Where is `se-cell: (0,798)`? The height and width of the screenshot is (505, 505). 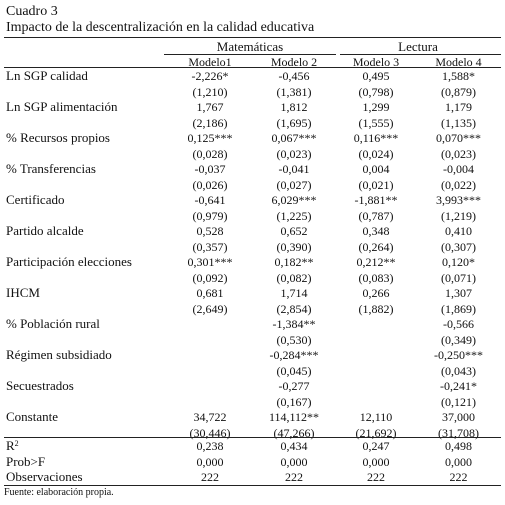 se-cell: (0,798) is located at coordinates (376, 92).